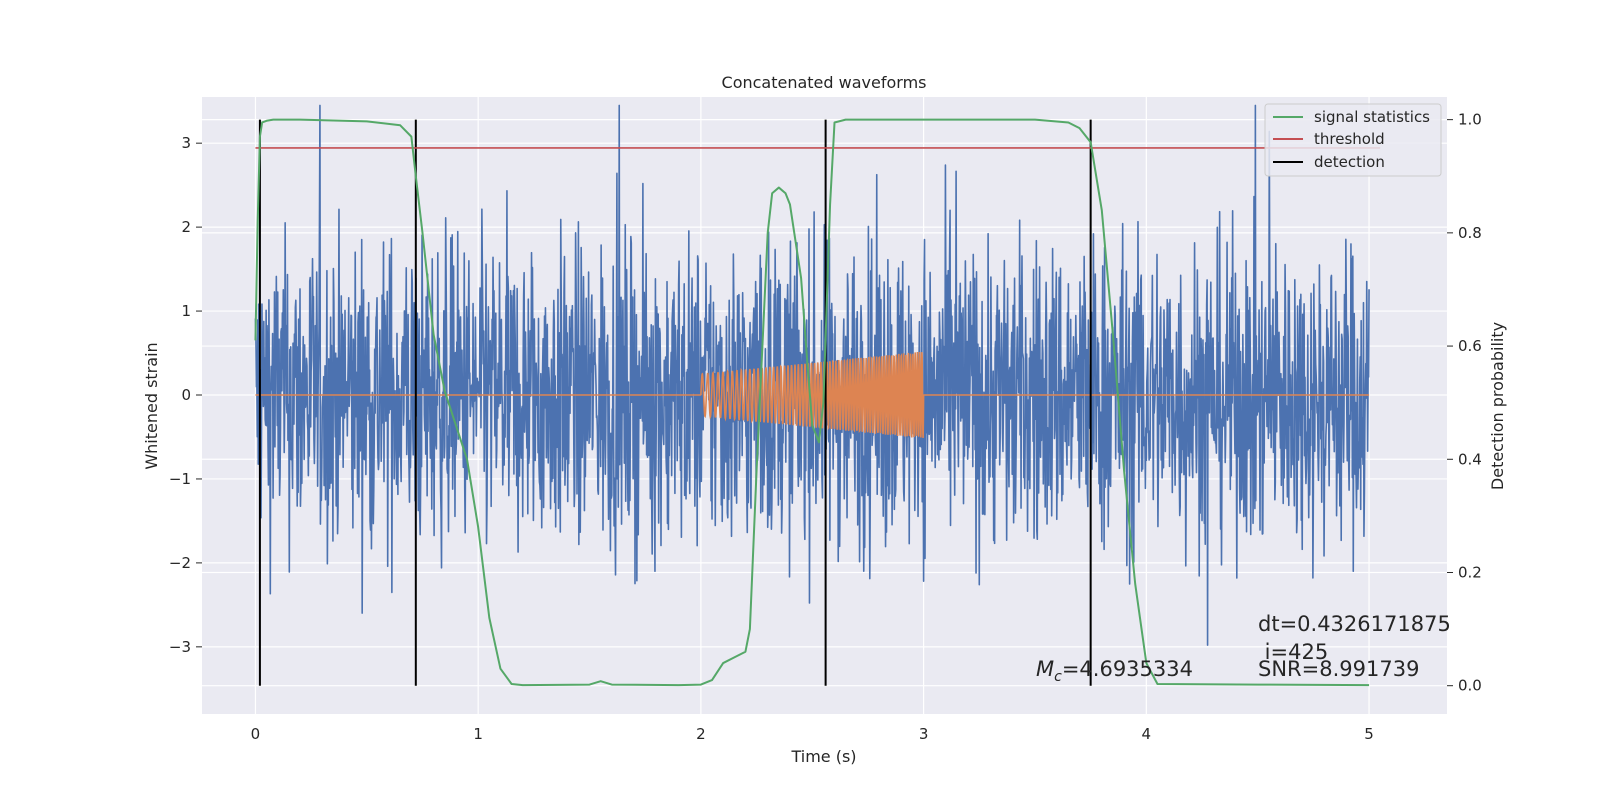 The image size is (1600, 804). Describe the element at coordinates (1349, 139) in the screenshot. I see `legend-label-threshold: threshold` at that location.